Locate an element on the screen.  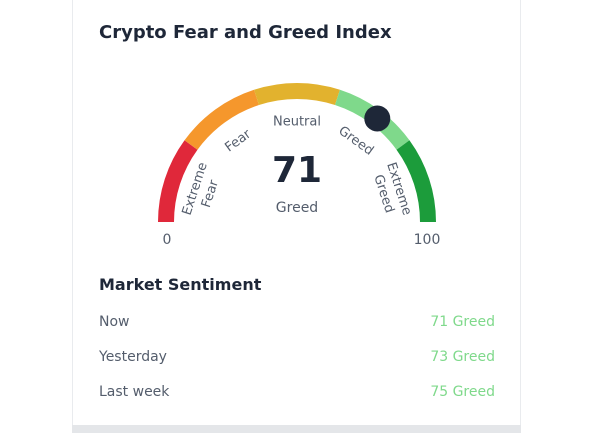
gauge-zone-label: Neutral is located at coordinates (297, 122).